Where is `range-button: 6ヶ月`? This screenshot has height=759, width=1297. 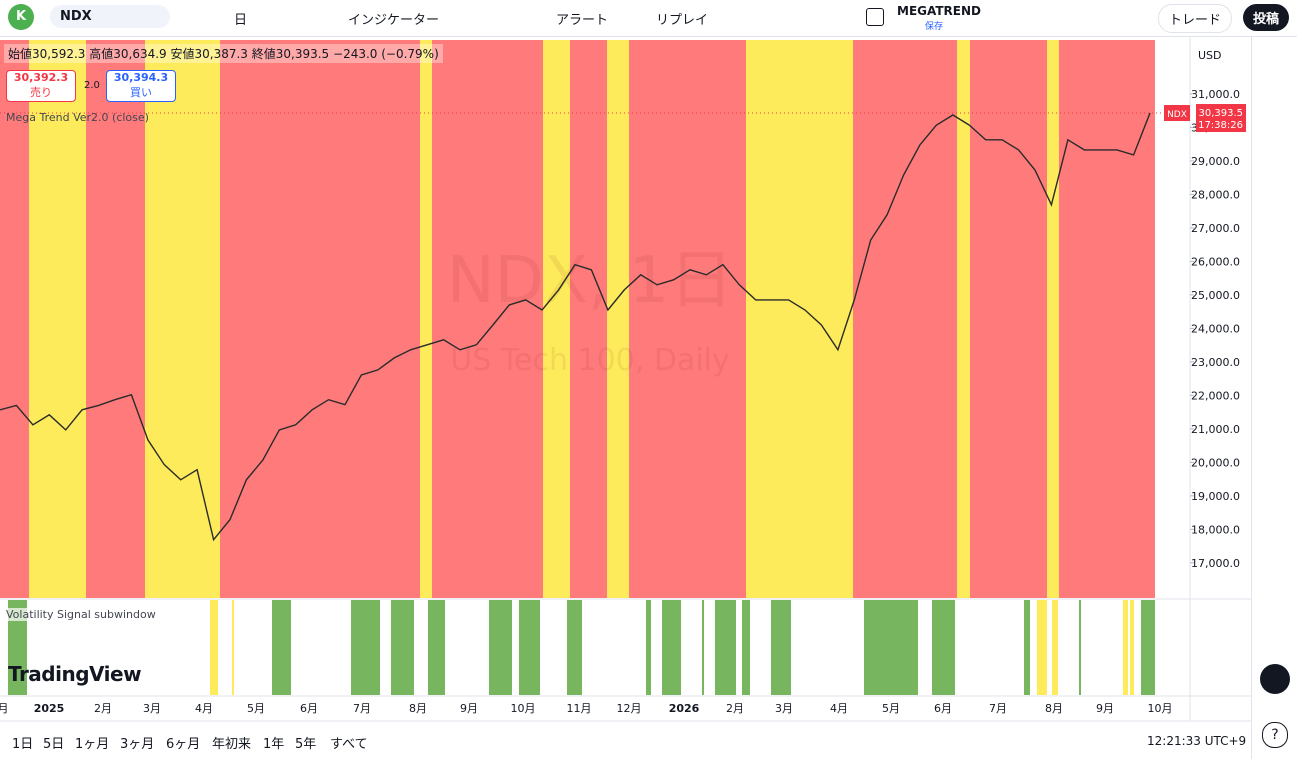 range-button: 6ヶ月 is located at coordinates (183, 744).